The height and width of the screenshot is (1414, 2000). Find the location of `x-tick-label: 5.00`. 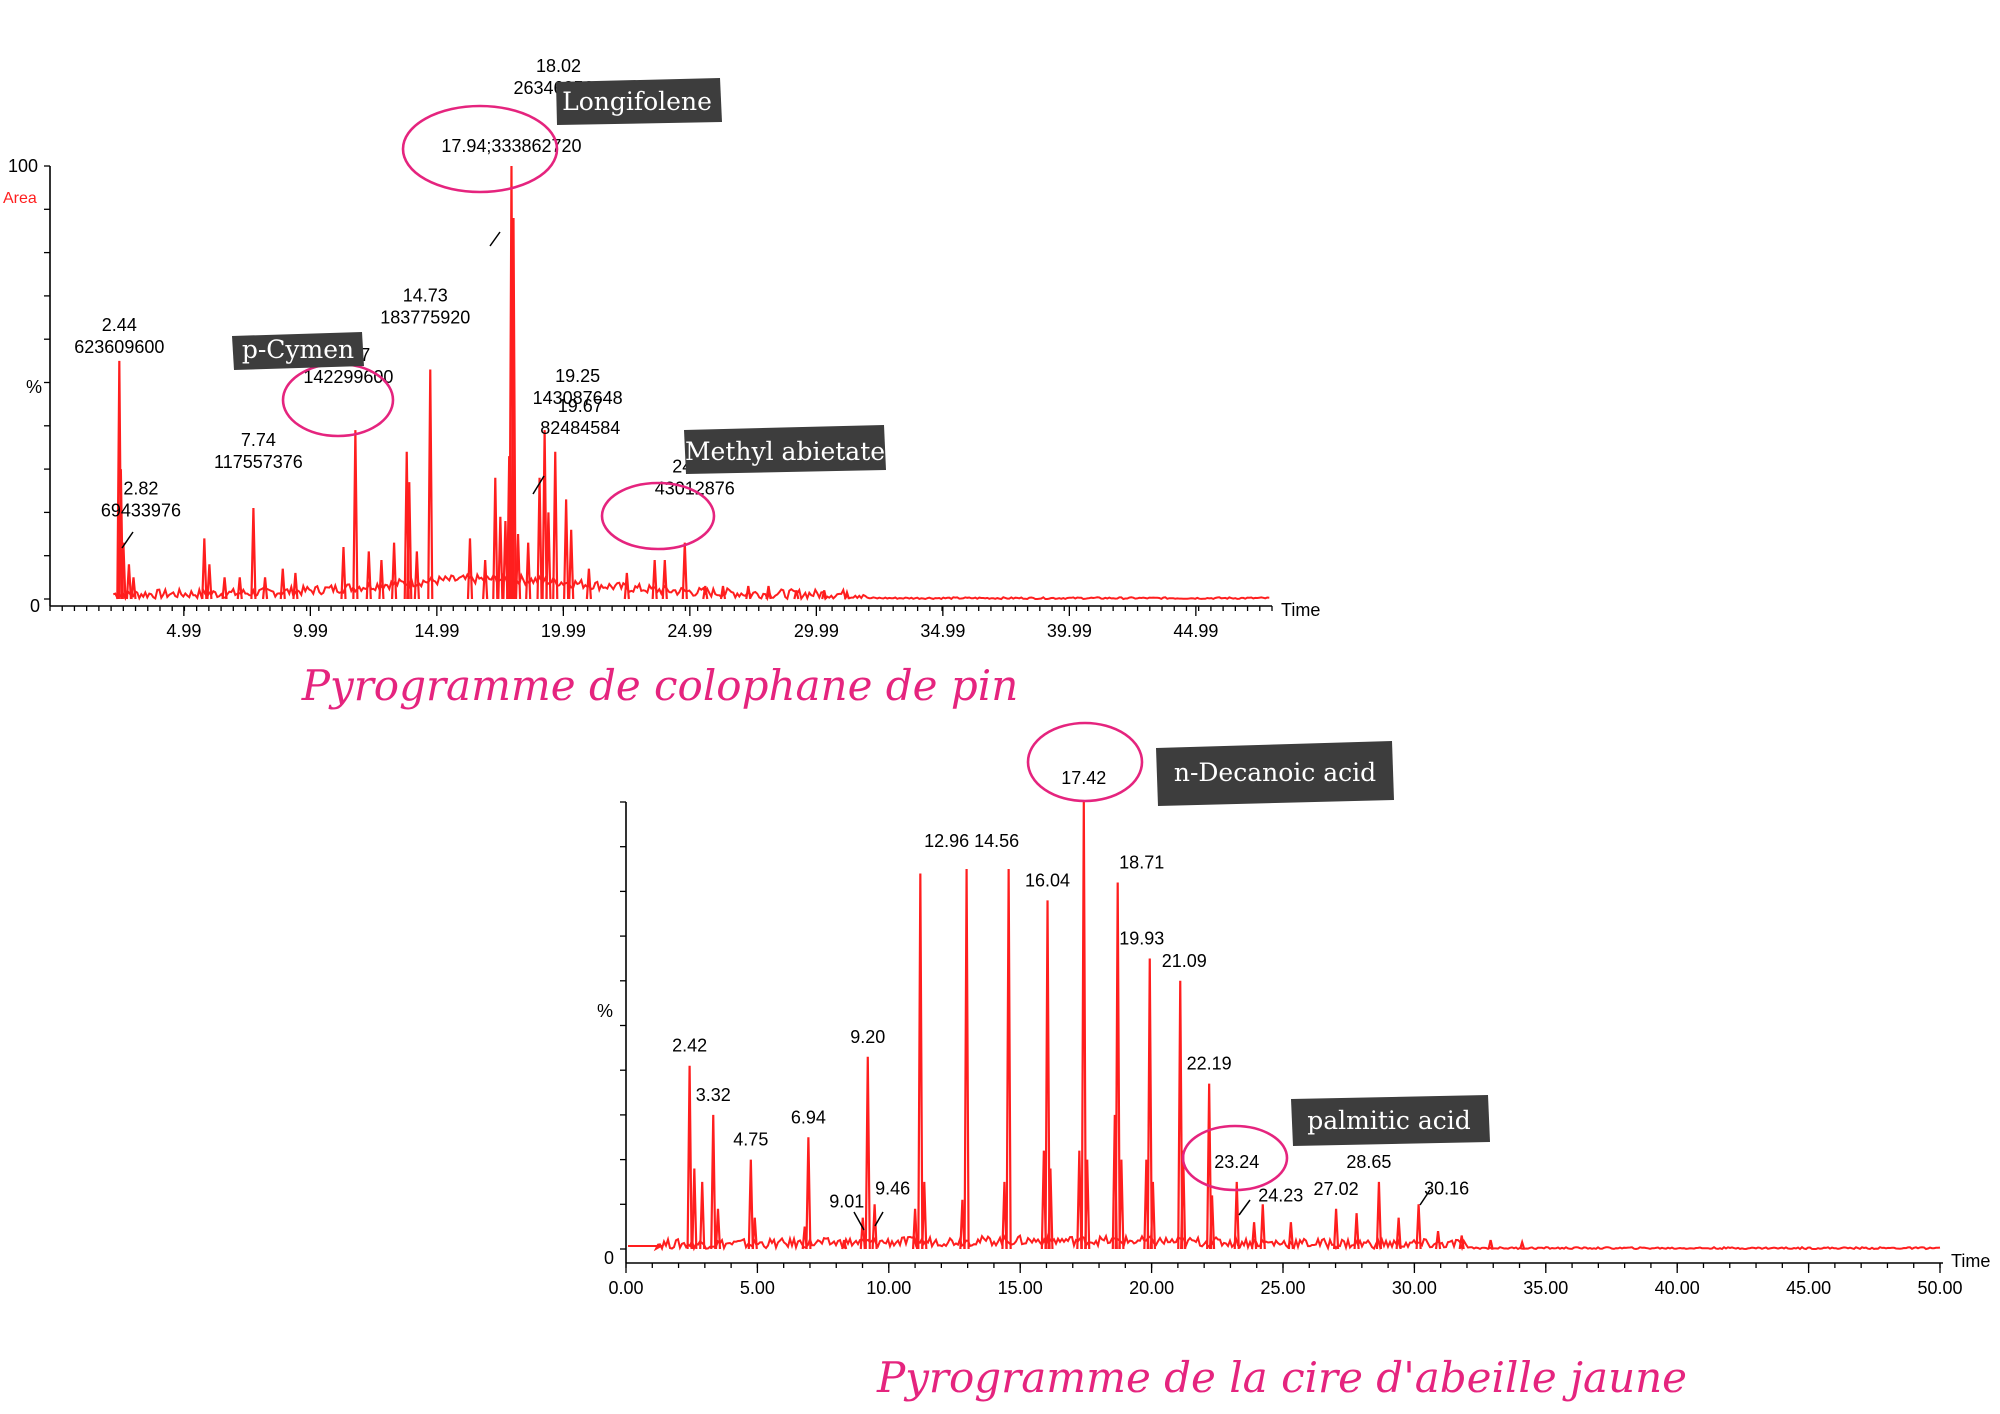

x-tick-label: 5.00 is located at coordinates (757, 1288).